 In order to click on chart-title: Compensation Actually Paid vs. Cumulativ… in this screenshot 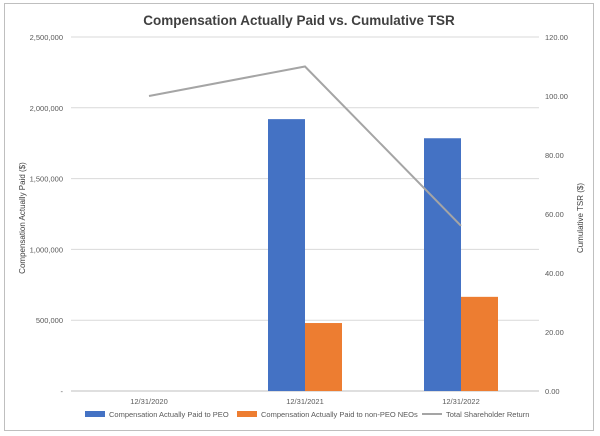, I will do `click(299, 20)`.